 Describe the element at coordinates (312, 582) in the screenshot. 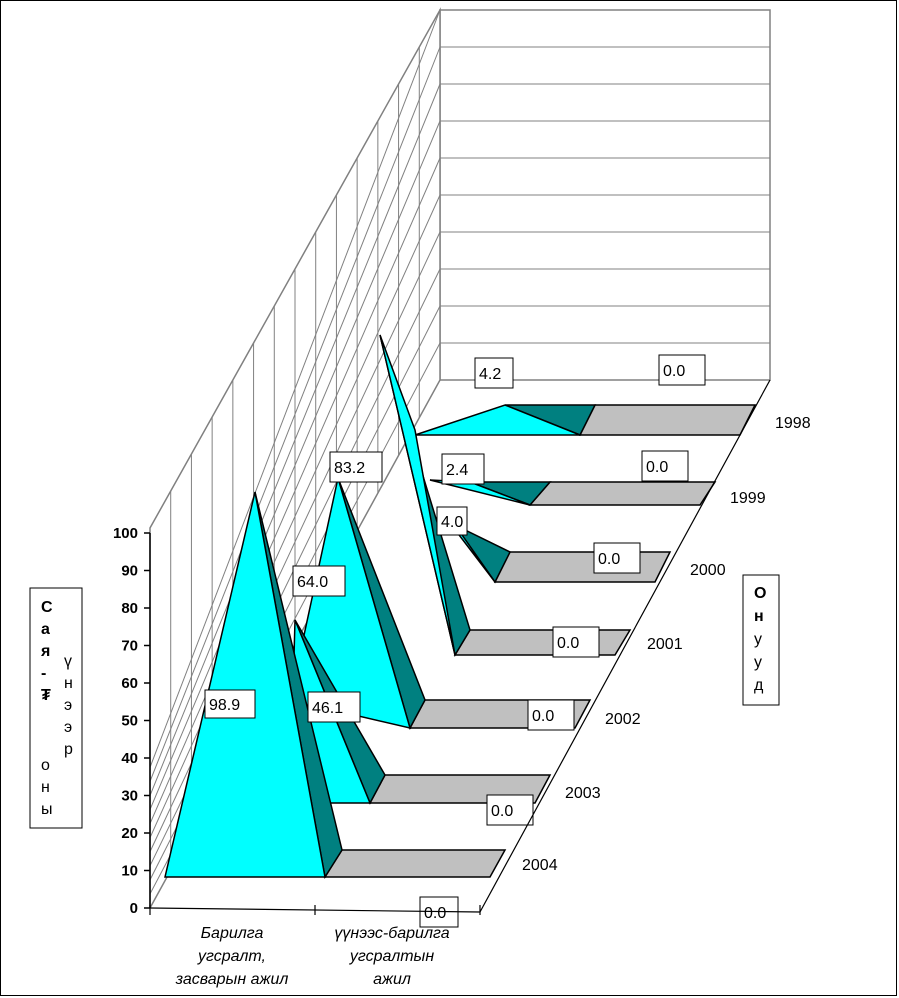

I see `data-label: 64.0` at that location.